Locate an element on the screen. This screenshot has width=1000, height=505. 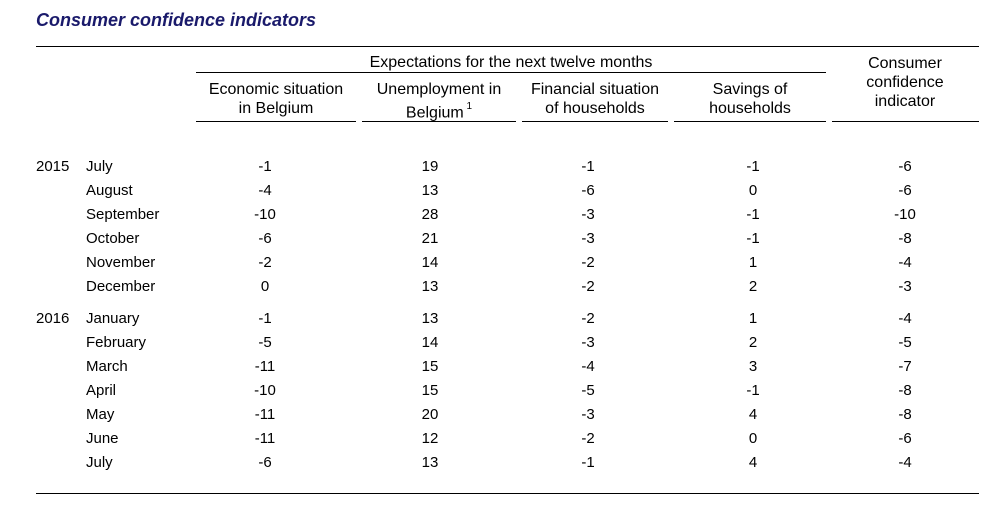
column-header-line: in Belgium is located at coordinates (276, 108).